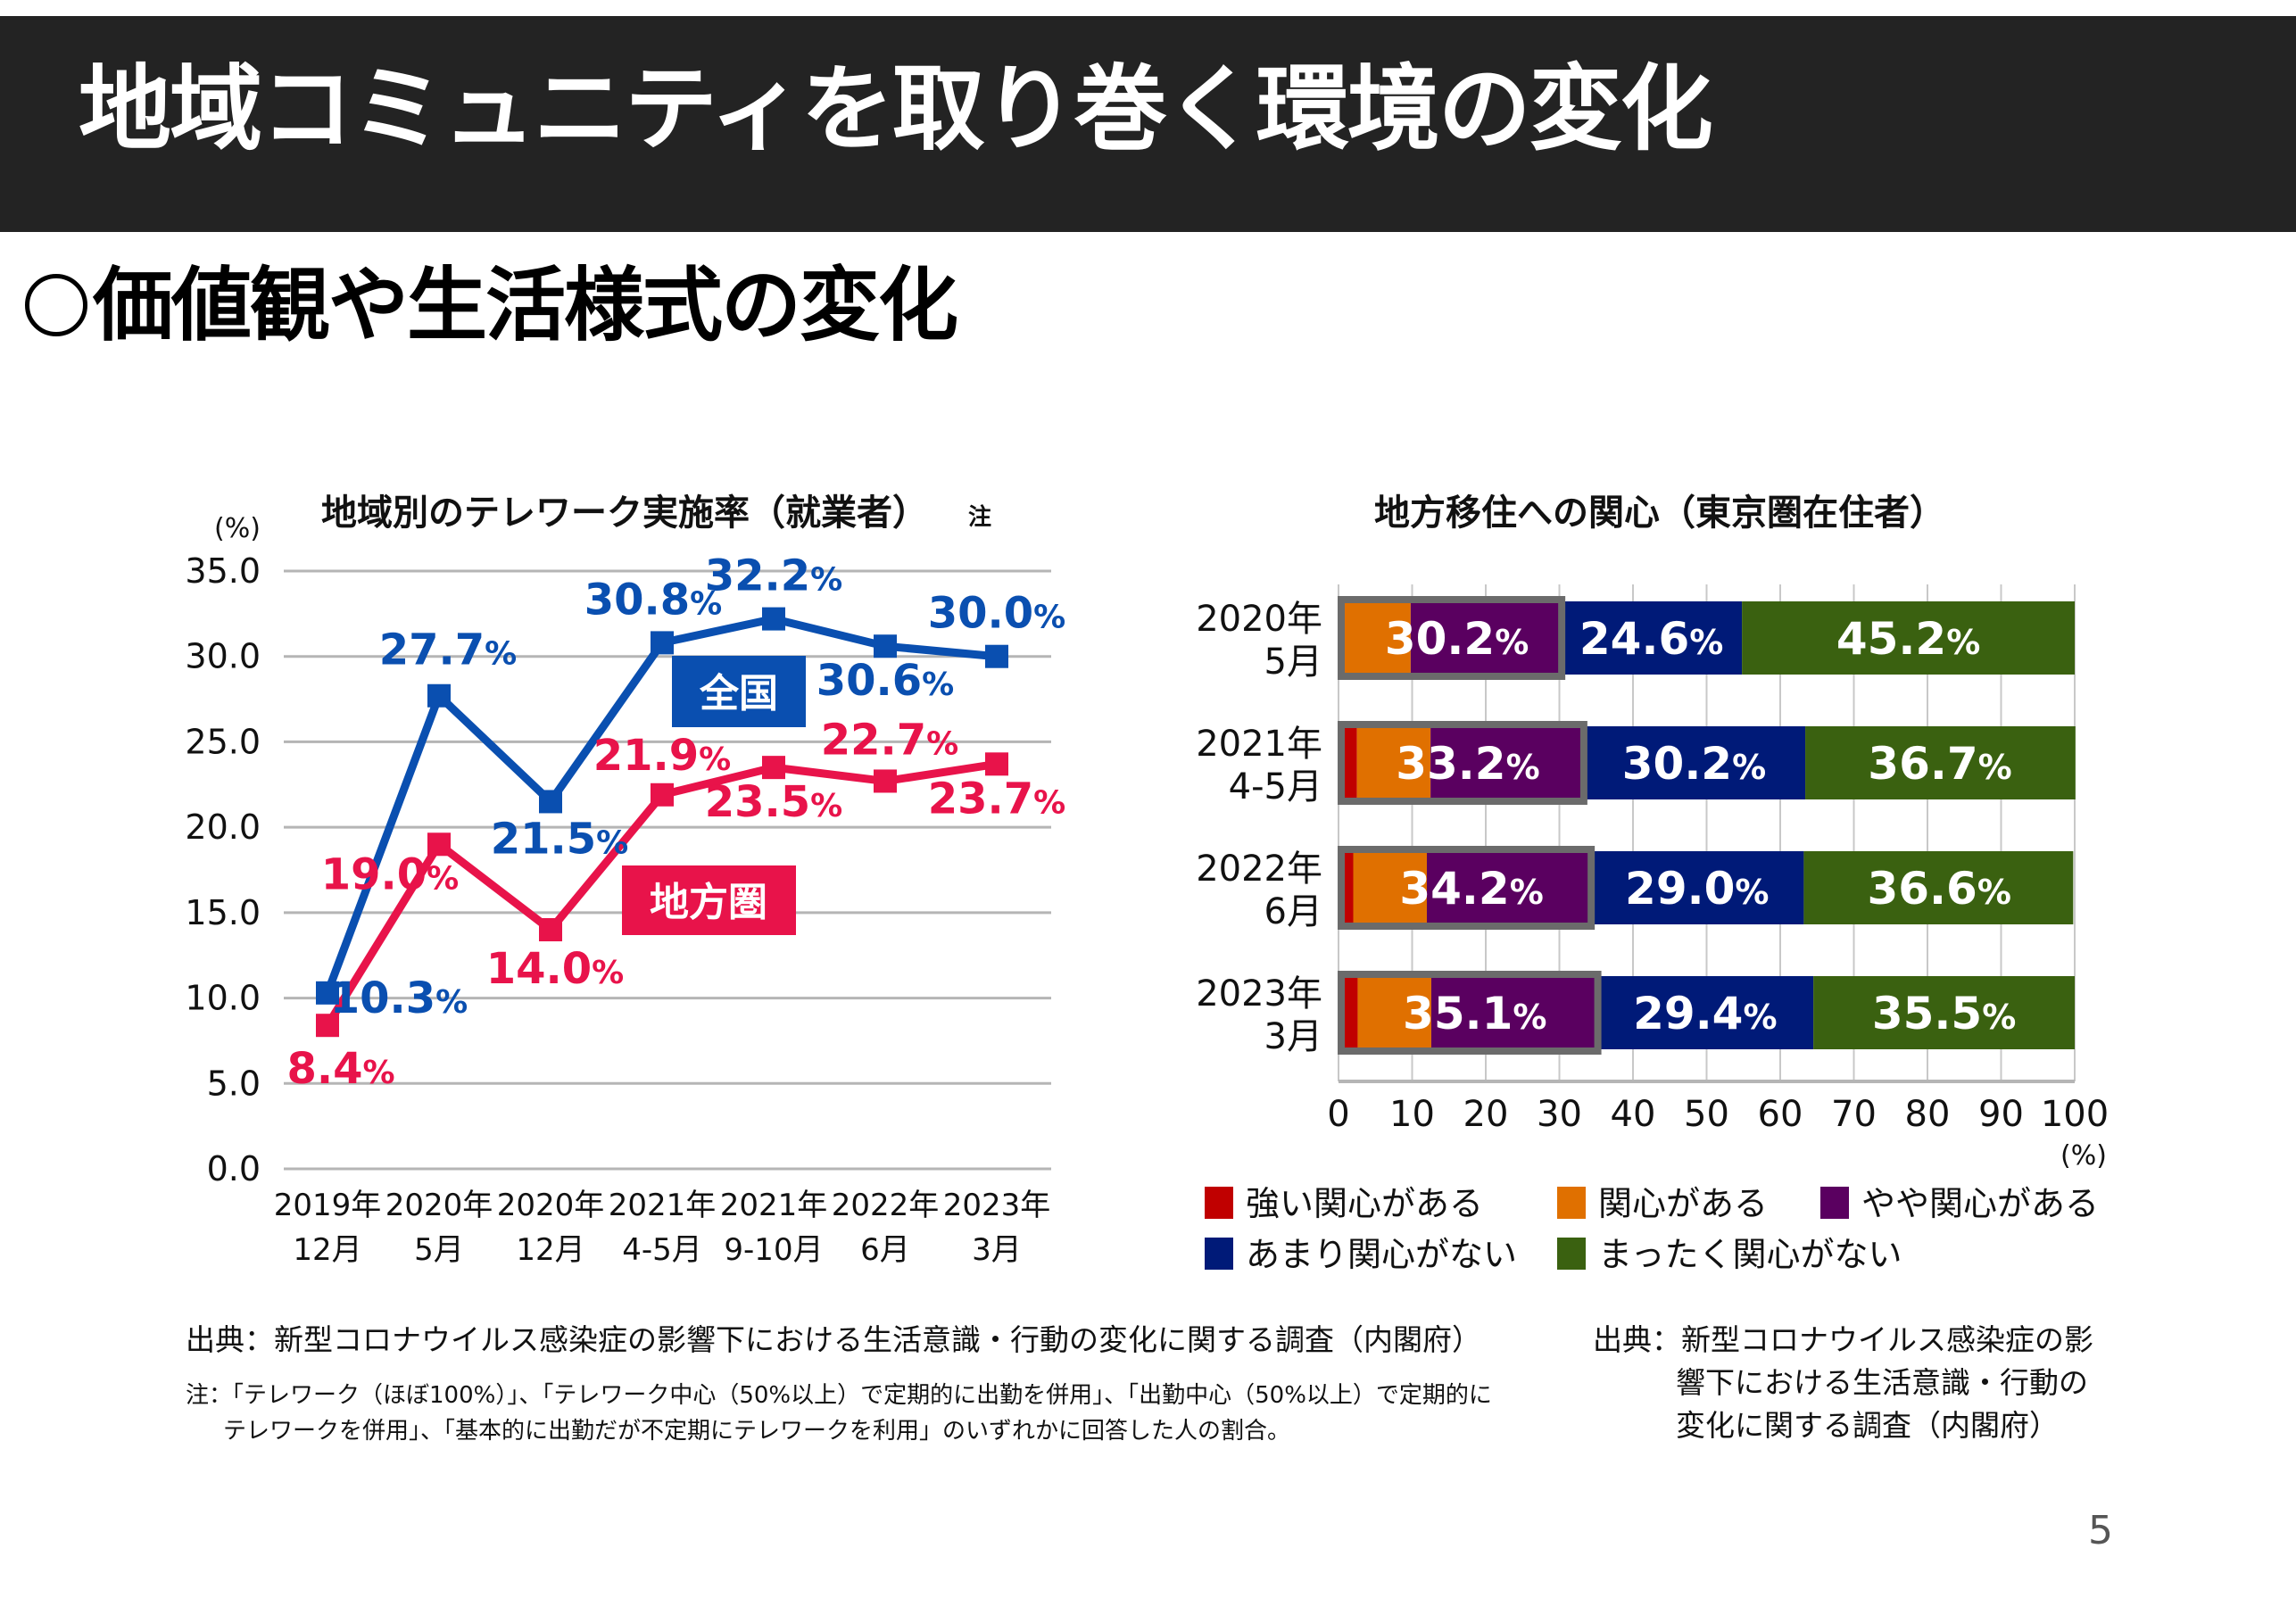 This screenshot has width=2296, height=1623. I want to click on line-chart-y-tick: 25.0, so click(223, 741).